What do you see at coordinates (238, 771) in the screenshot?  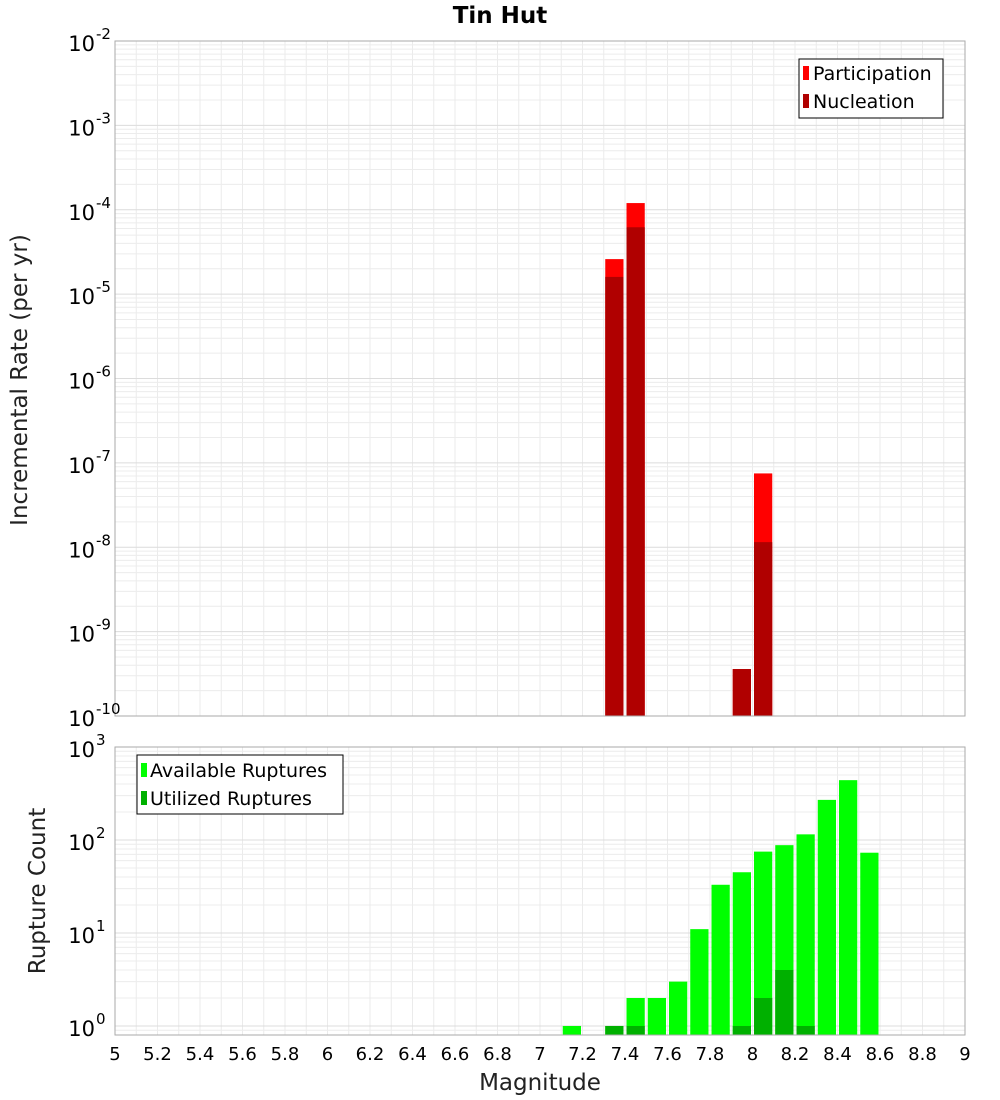 I see `legend-label-available-ruptures: Available Ruptures` at bounding box center [238, 771].